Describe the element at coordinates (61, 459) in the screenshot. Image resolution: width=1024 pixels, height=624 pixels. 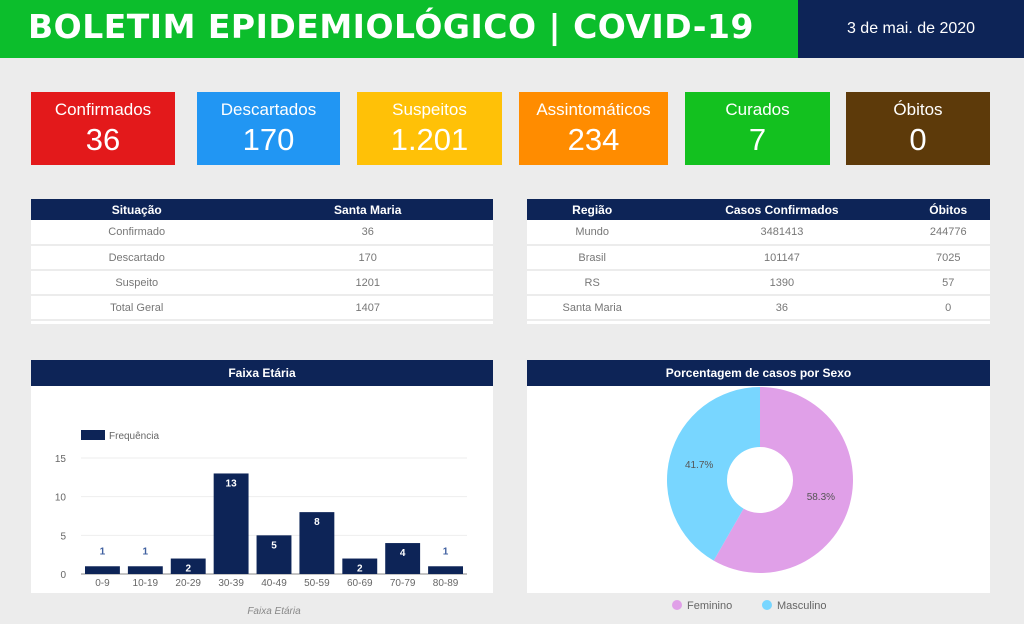
I see `y-tick-label: 15` at that location.